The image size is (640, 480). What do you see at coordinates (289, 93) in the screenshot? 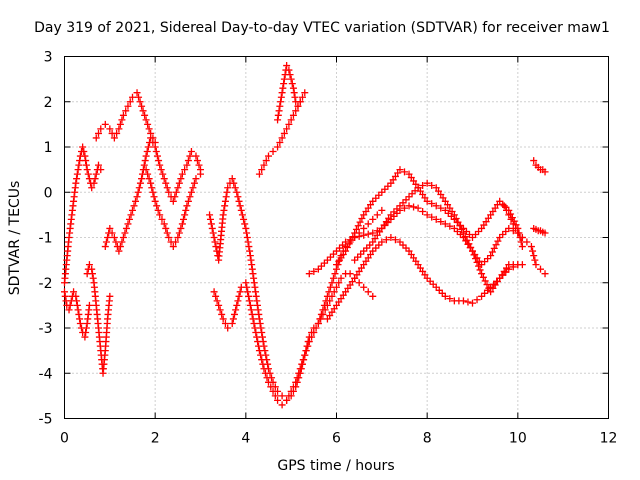
I see `series-track-j` at bounding box center [289, 93].